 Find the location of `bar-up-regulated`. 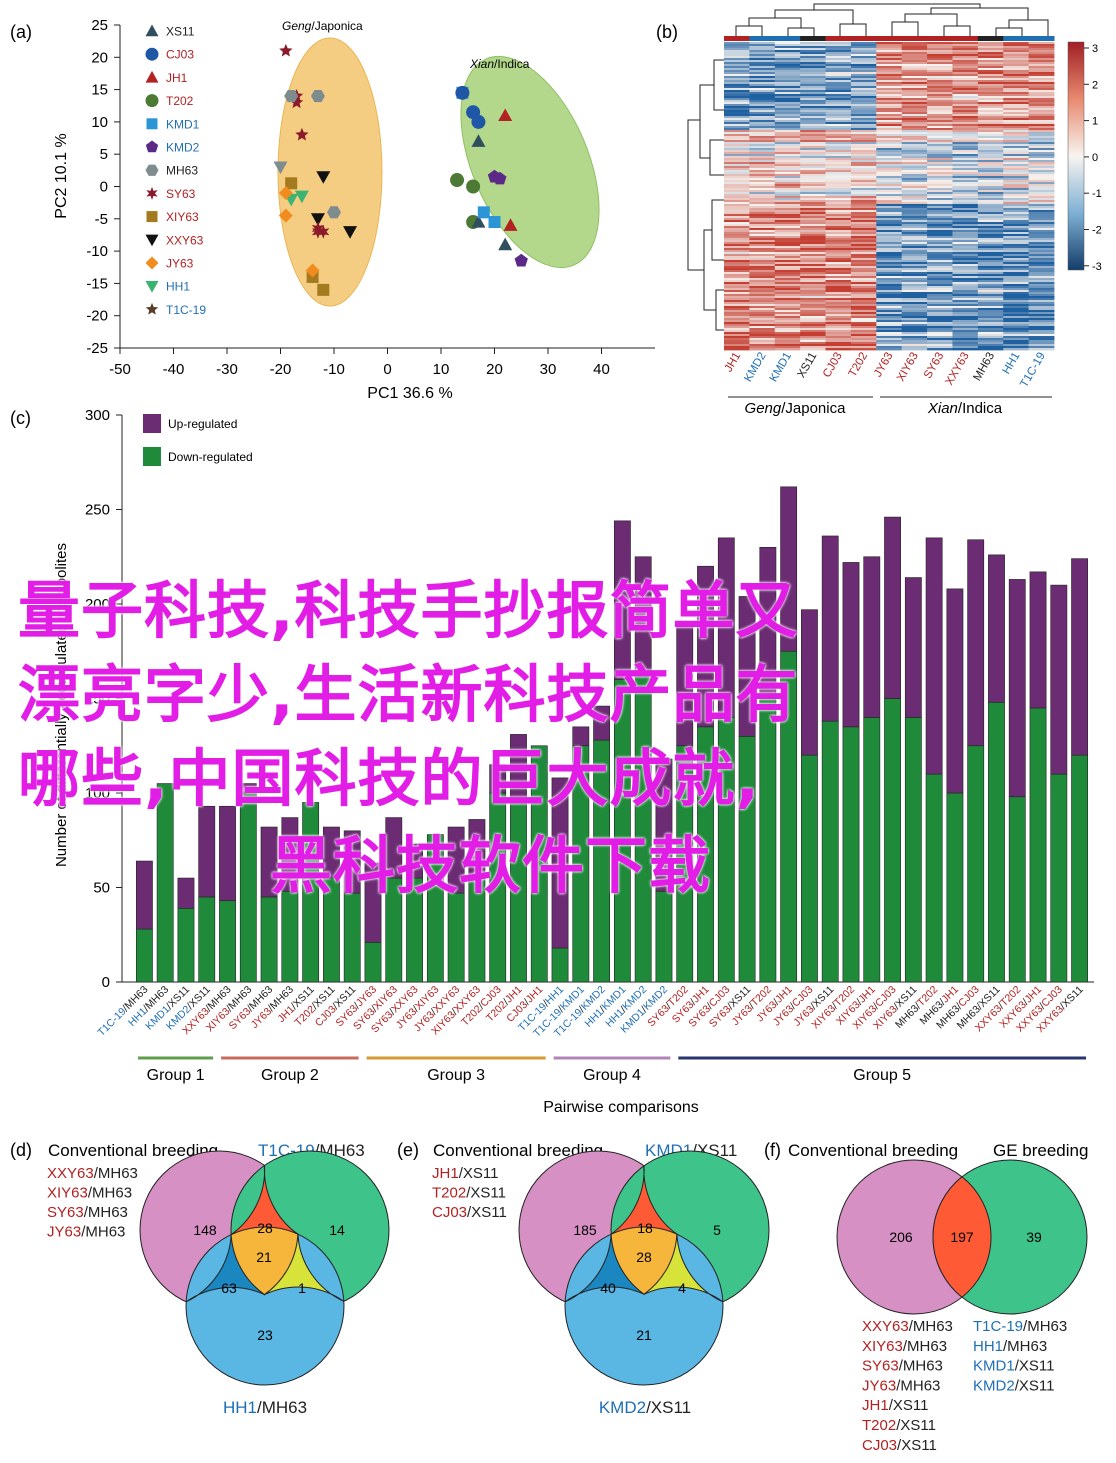

bar-up-regulated is located at coordinates (227, 853).